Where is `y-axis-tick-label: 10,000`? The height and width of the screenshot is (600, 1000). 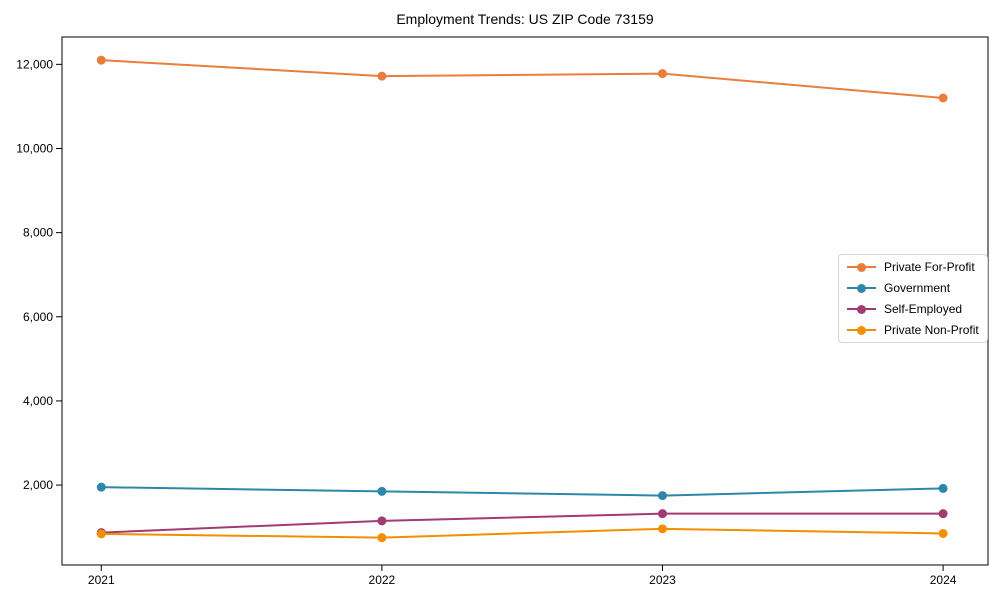
y-axis-tick-label: 10,000 is located at coordinates (34, 148).